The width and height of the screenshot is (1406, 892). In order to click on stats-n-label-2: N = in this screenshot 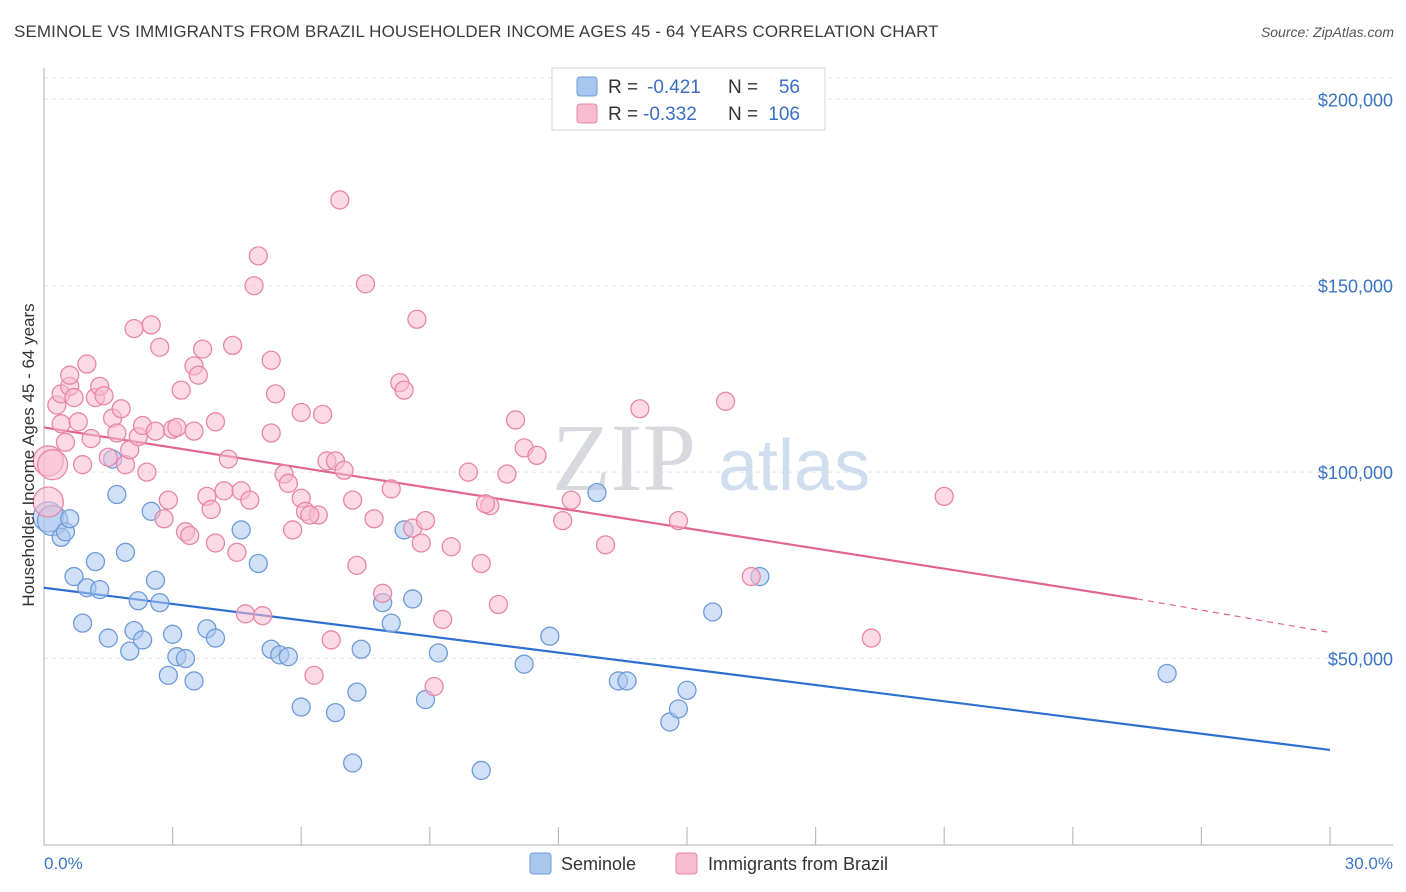, I will do `click(743, 114)`.